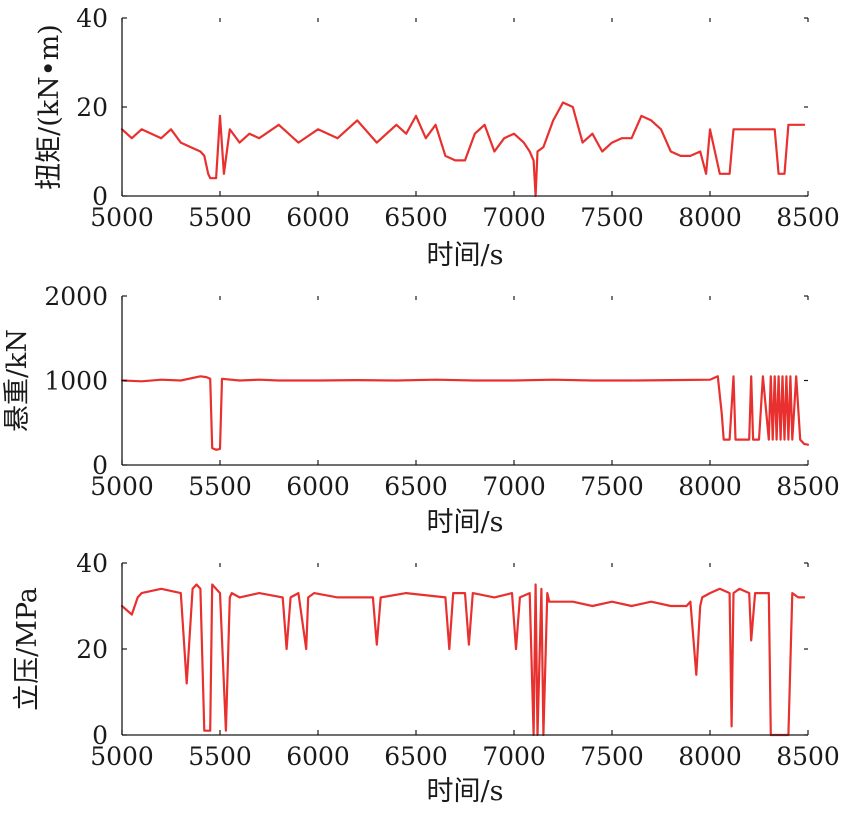  I want to click on standpipe-x-tick-label: 7500, so click(612, 756).